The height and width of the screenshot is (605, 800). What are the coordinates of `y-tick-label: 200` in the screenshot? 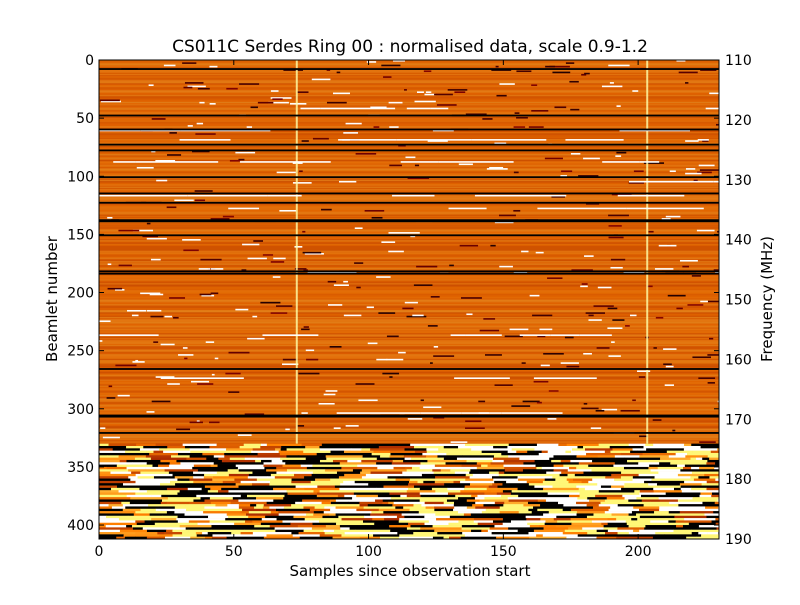 It's located at (80, 294).